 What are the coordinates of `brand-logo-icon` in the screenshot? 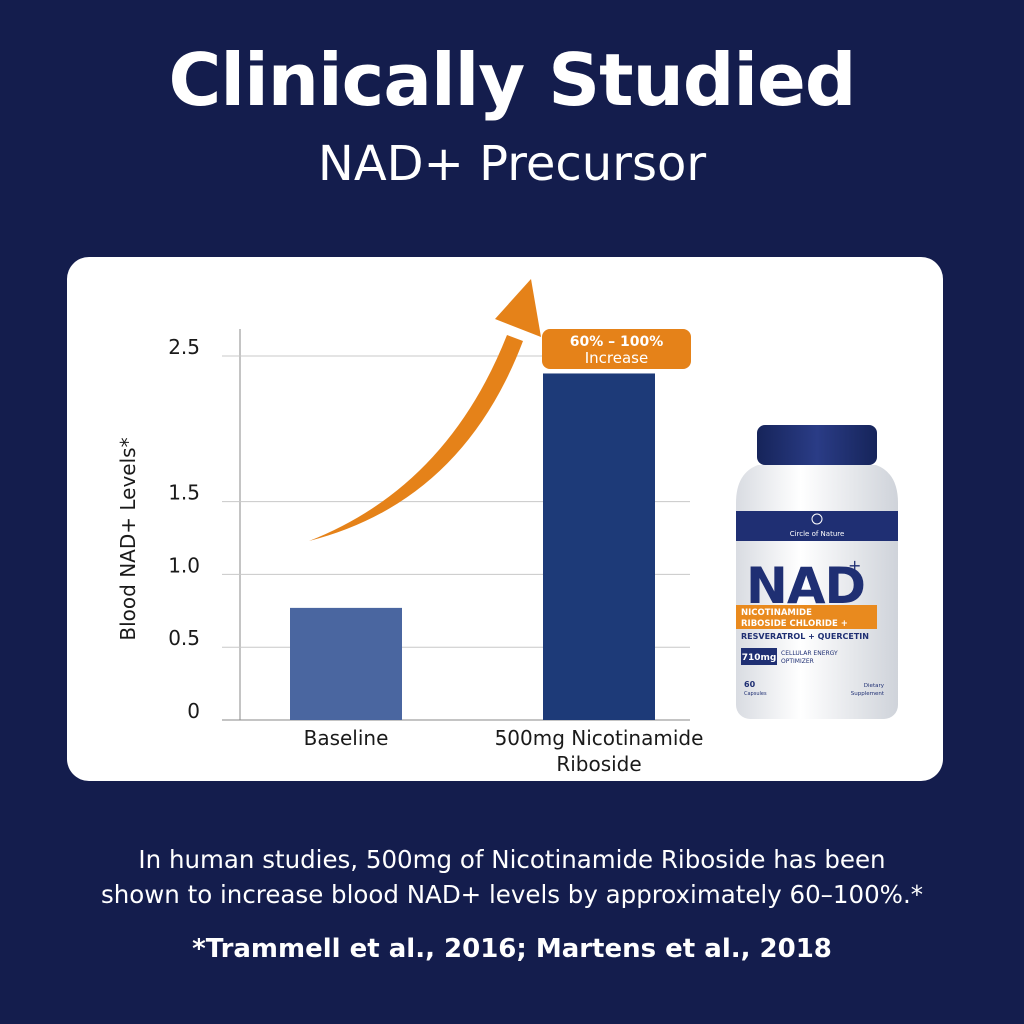 It's located at (817, 519).